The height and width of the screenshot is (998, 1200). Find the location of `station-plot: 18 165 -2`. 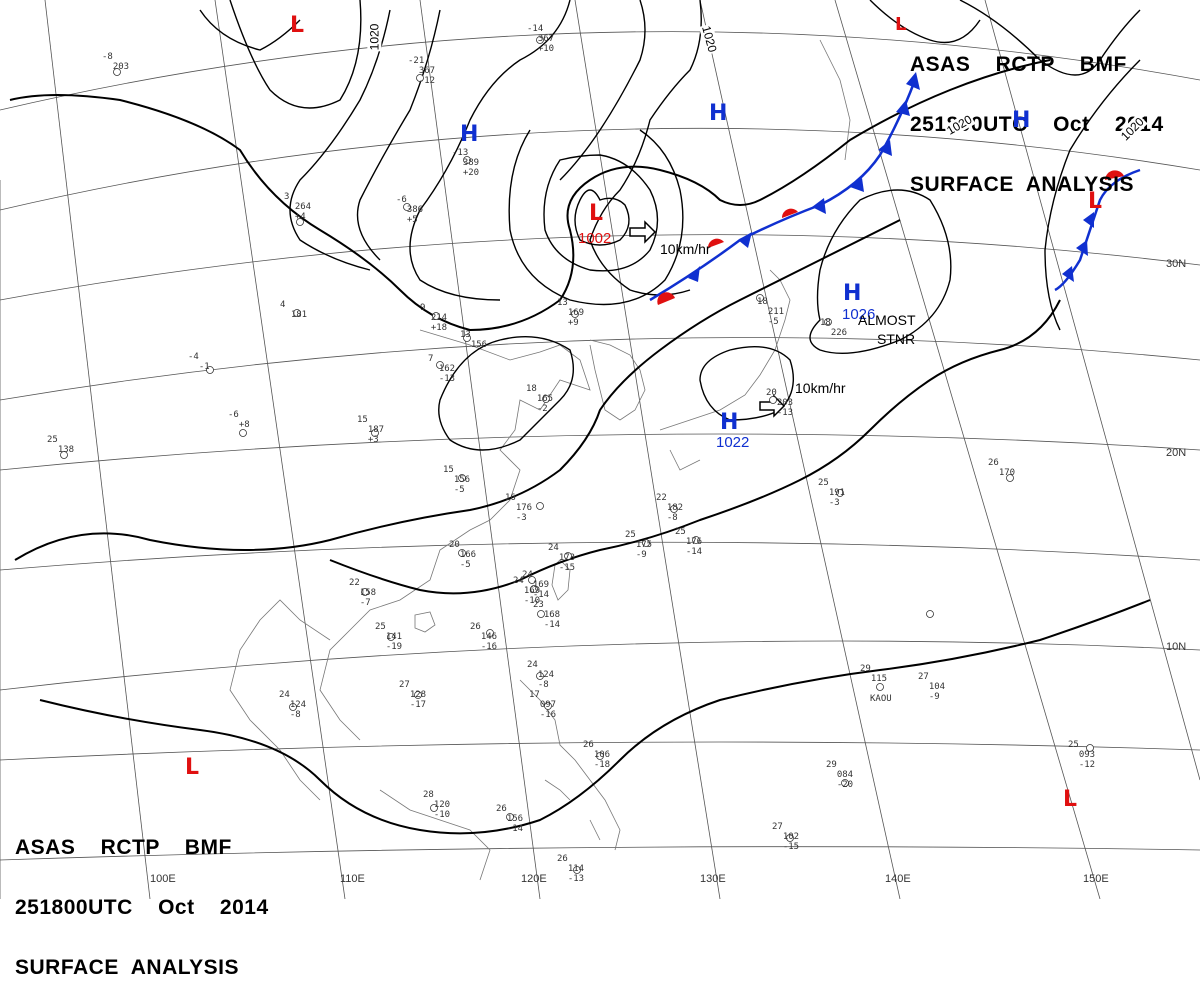

station-plot: 18 165 -2 is located at coordinates (540, 399).